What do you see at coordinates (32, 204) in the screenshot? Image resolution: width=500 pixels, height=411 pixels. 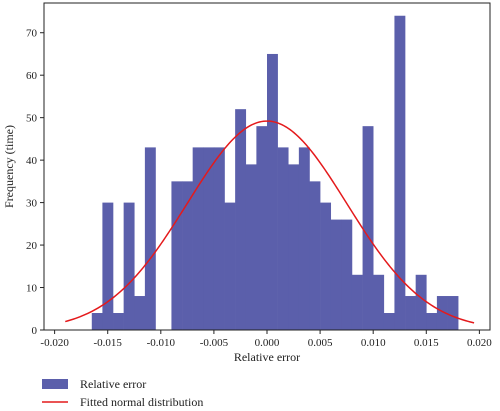 I see `y-tick-label: 30` at bounding box center [32, 204].